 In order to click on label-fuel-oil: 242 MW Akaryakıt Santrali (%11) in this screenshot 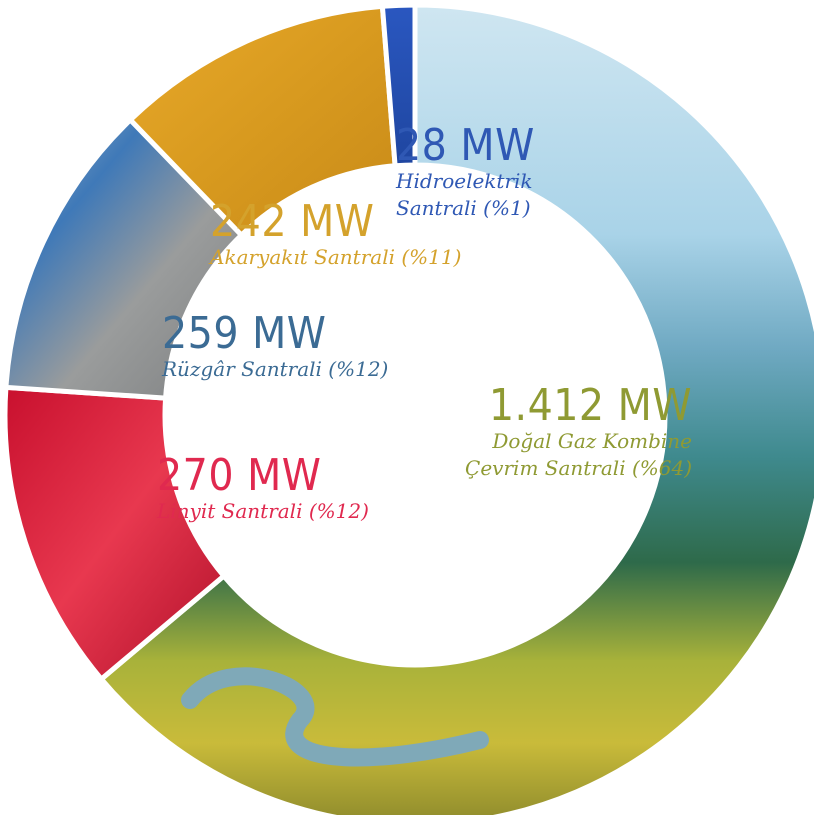, I will do `click(335, 235)`.